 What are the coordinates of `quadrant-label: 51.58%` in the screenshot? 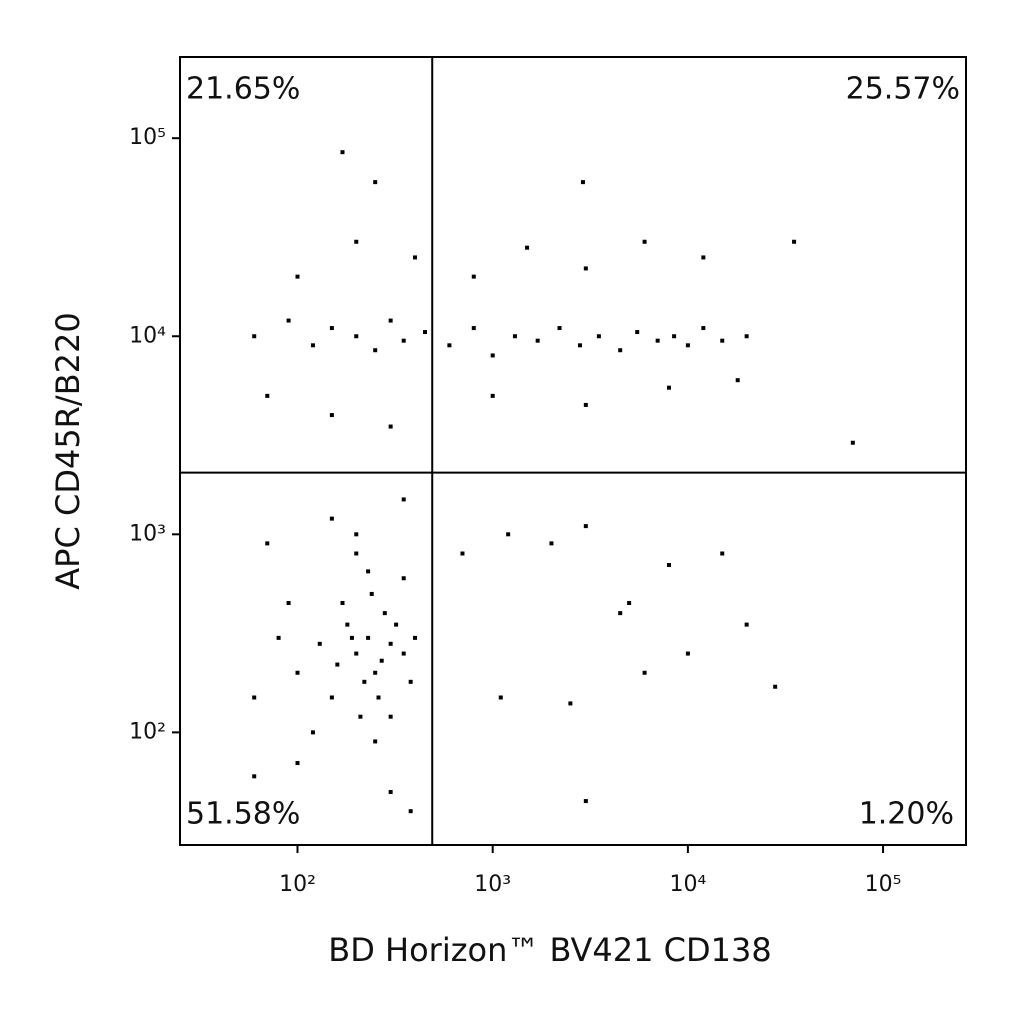 It's located at (243, 814).